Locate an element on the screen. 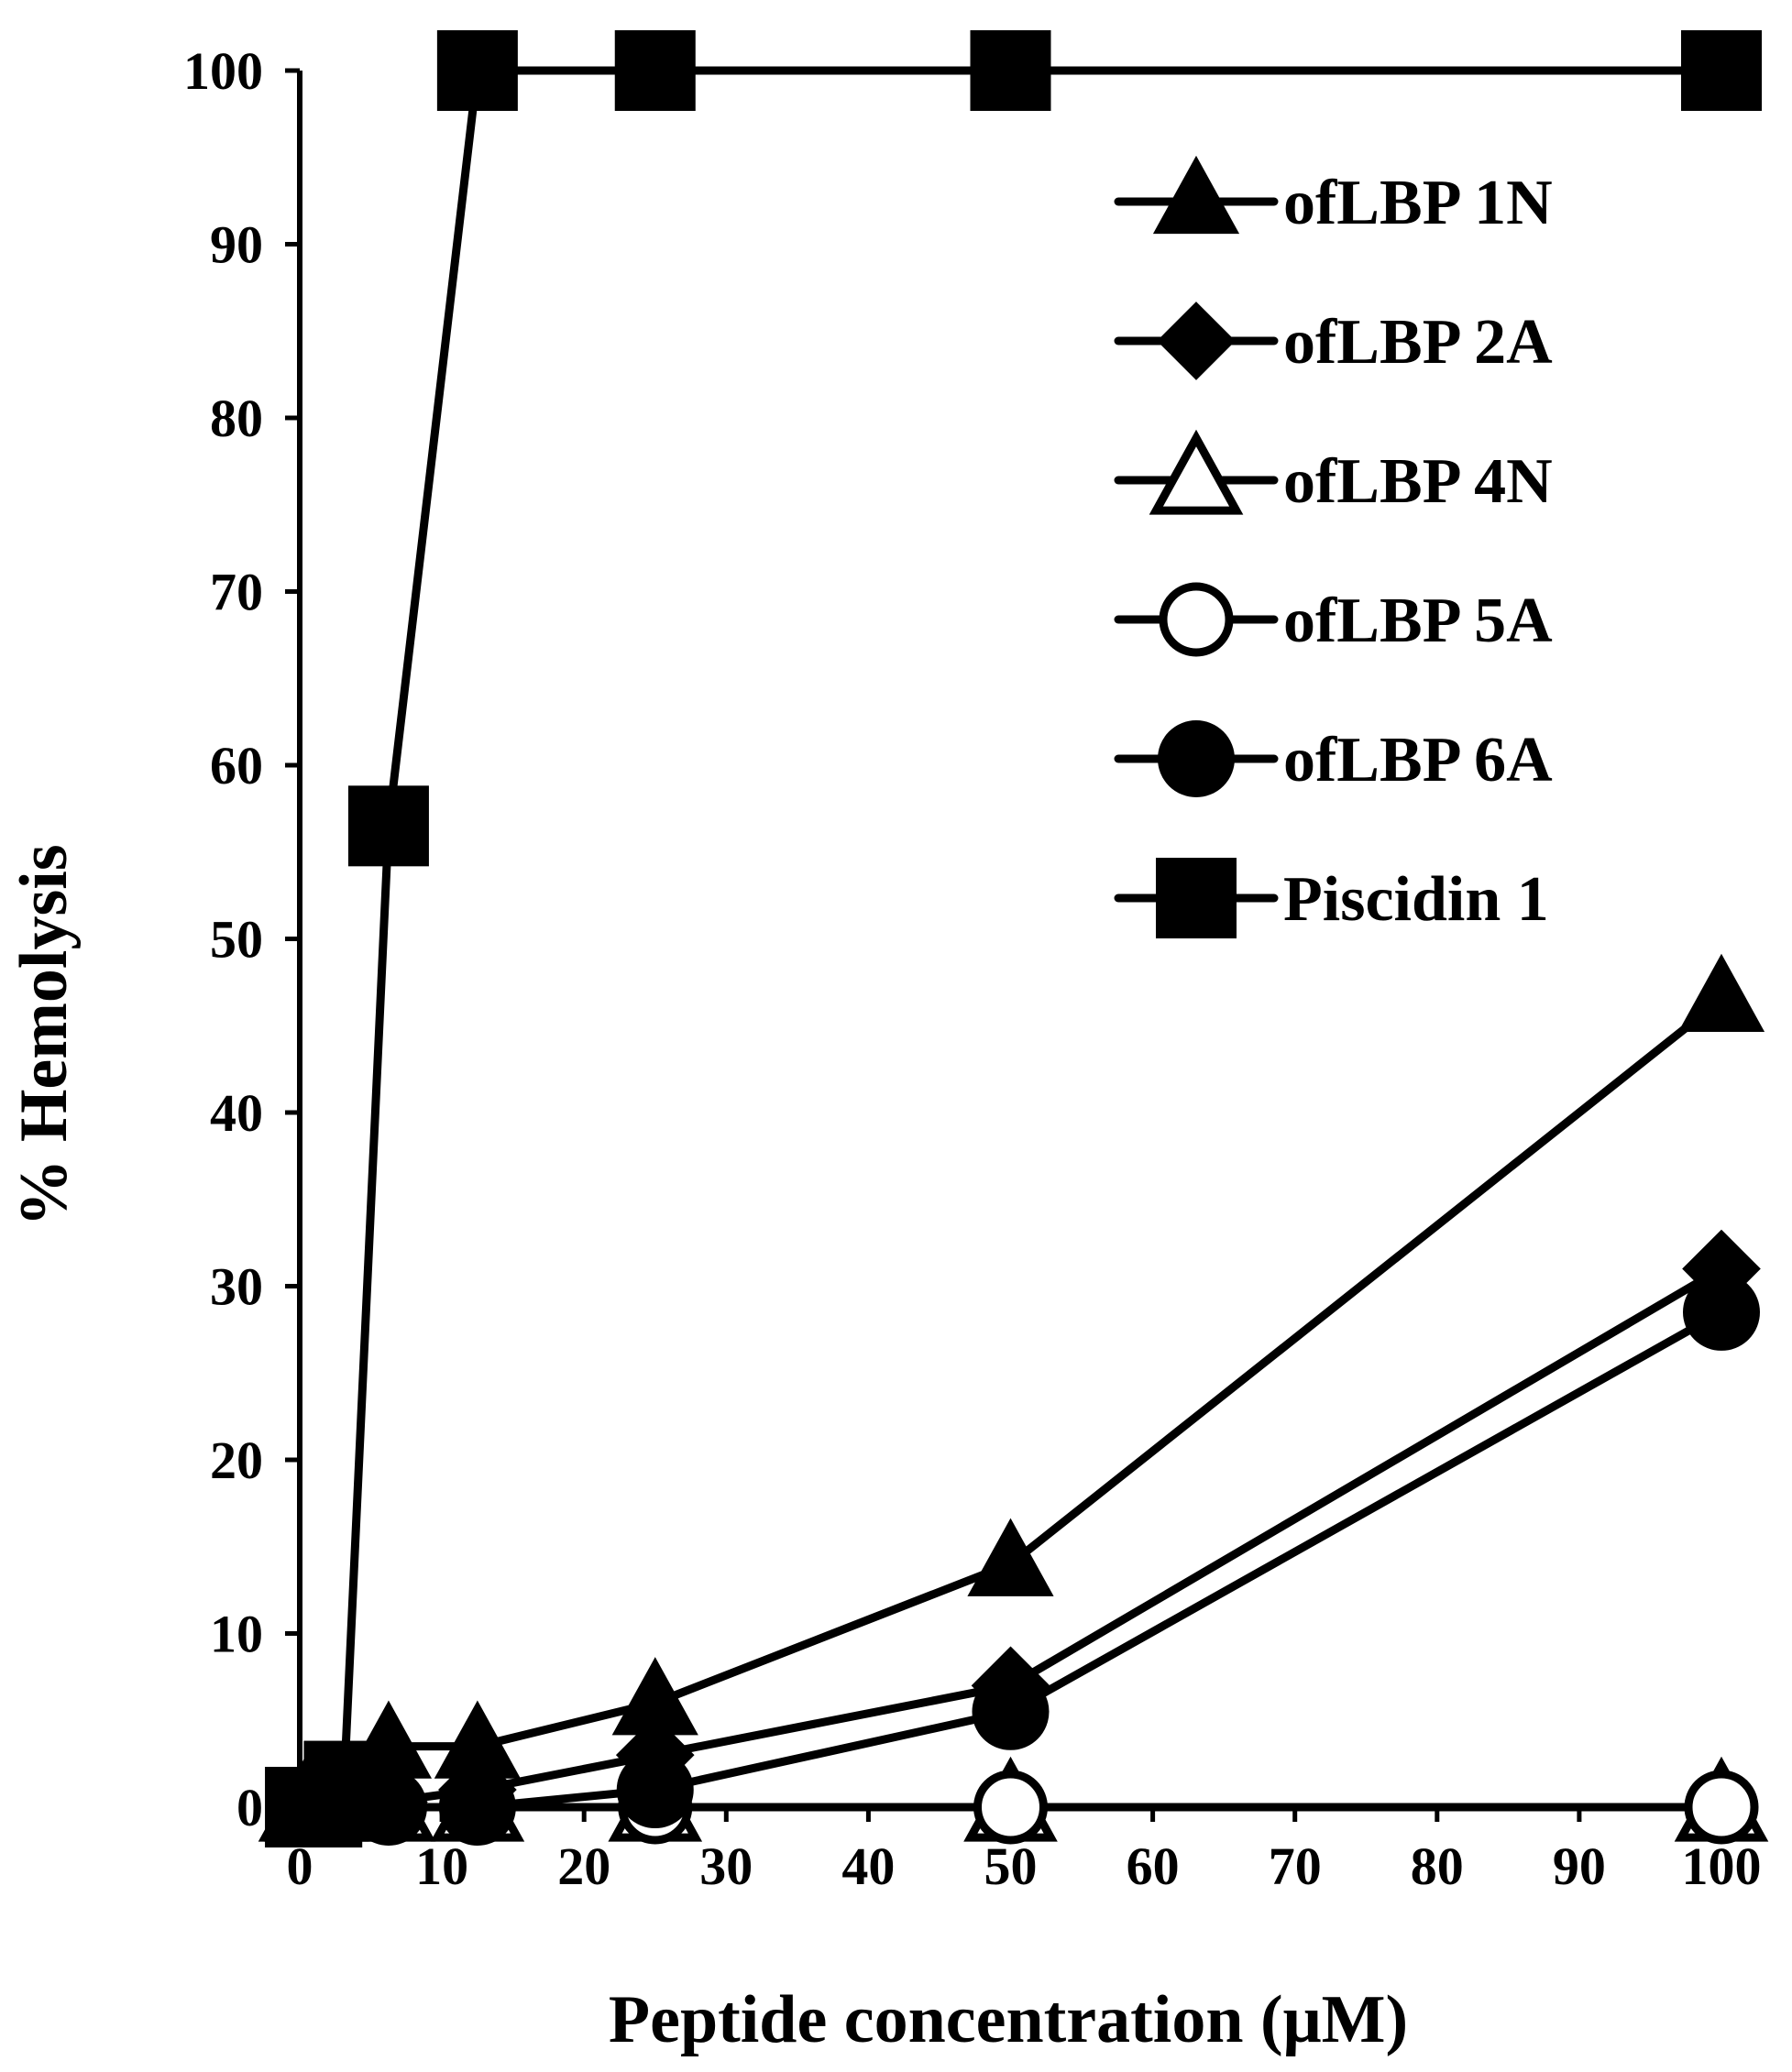 The height and width of the screenshot is (2072, 1792). legend-item-piscidin-1: Piscidin 1 is located at coordinates (1331, 898).